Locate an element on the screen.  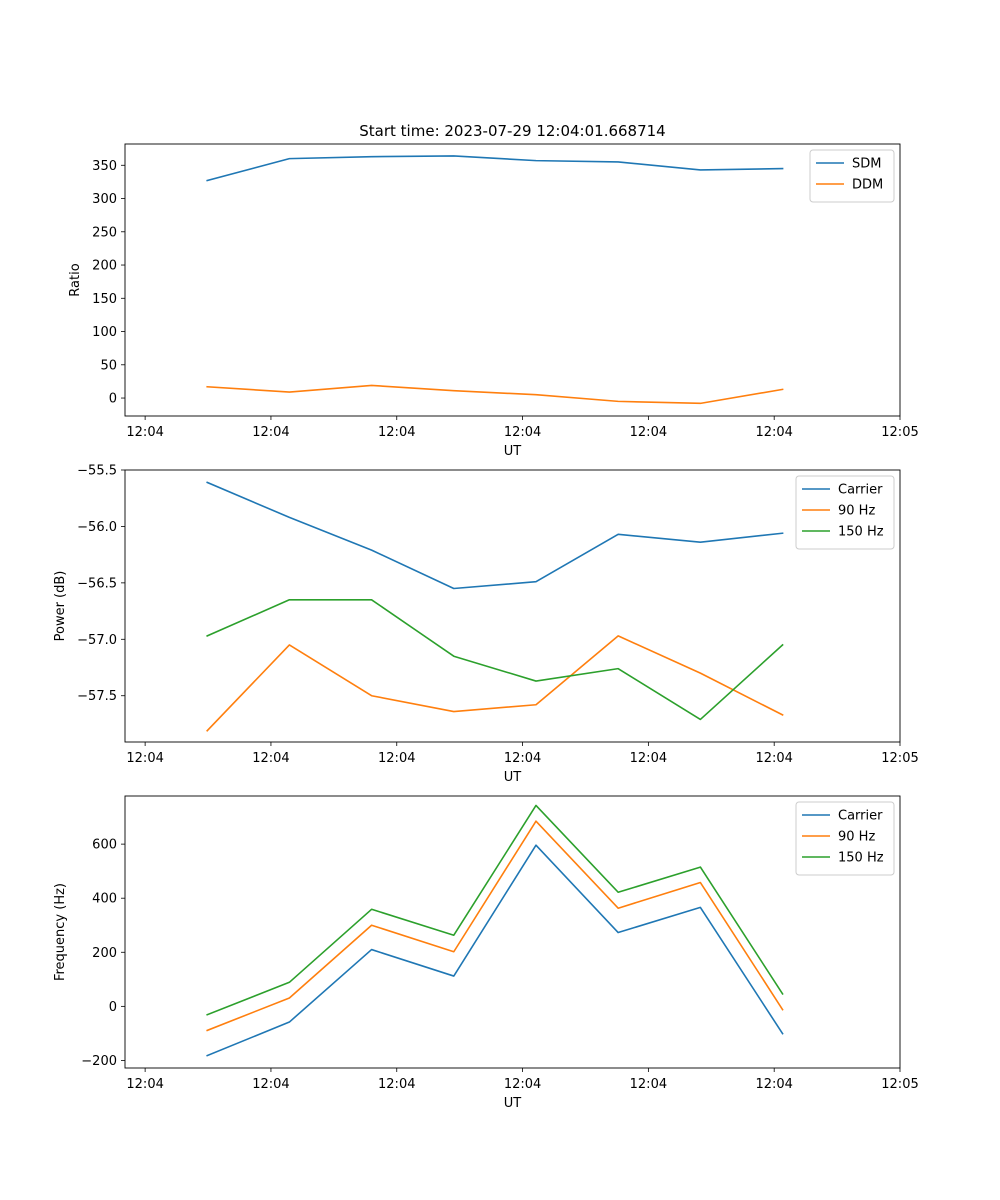
chart-title: Start time: 2023-07-29 12:04:01.668714 is located at coordinates (512, 131).